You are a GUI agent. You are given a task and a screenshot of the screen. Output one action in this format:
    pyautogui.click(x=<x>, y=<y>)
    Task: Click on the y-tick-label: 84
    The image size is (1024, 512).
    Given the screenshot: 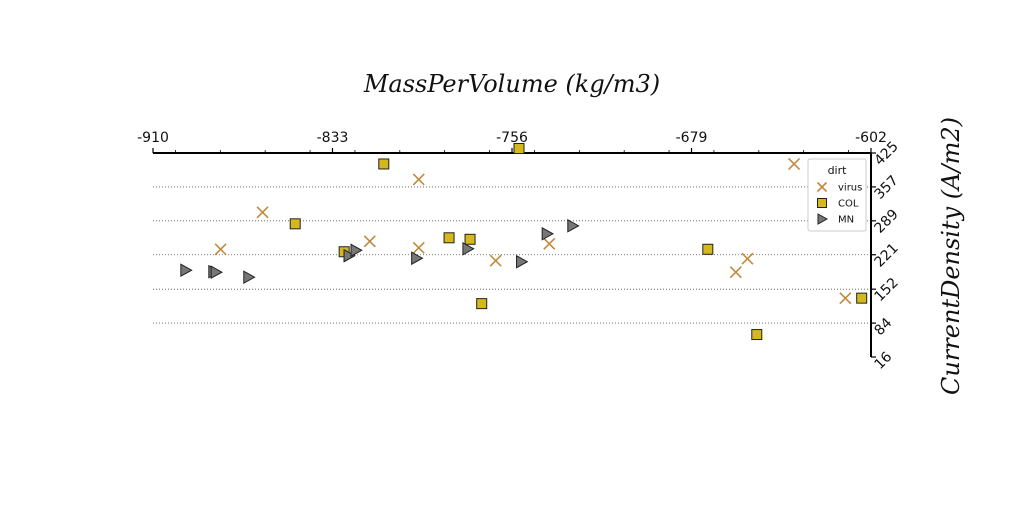 What is the action you would take?
    pyautogui.click(x=884, y=327)
    